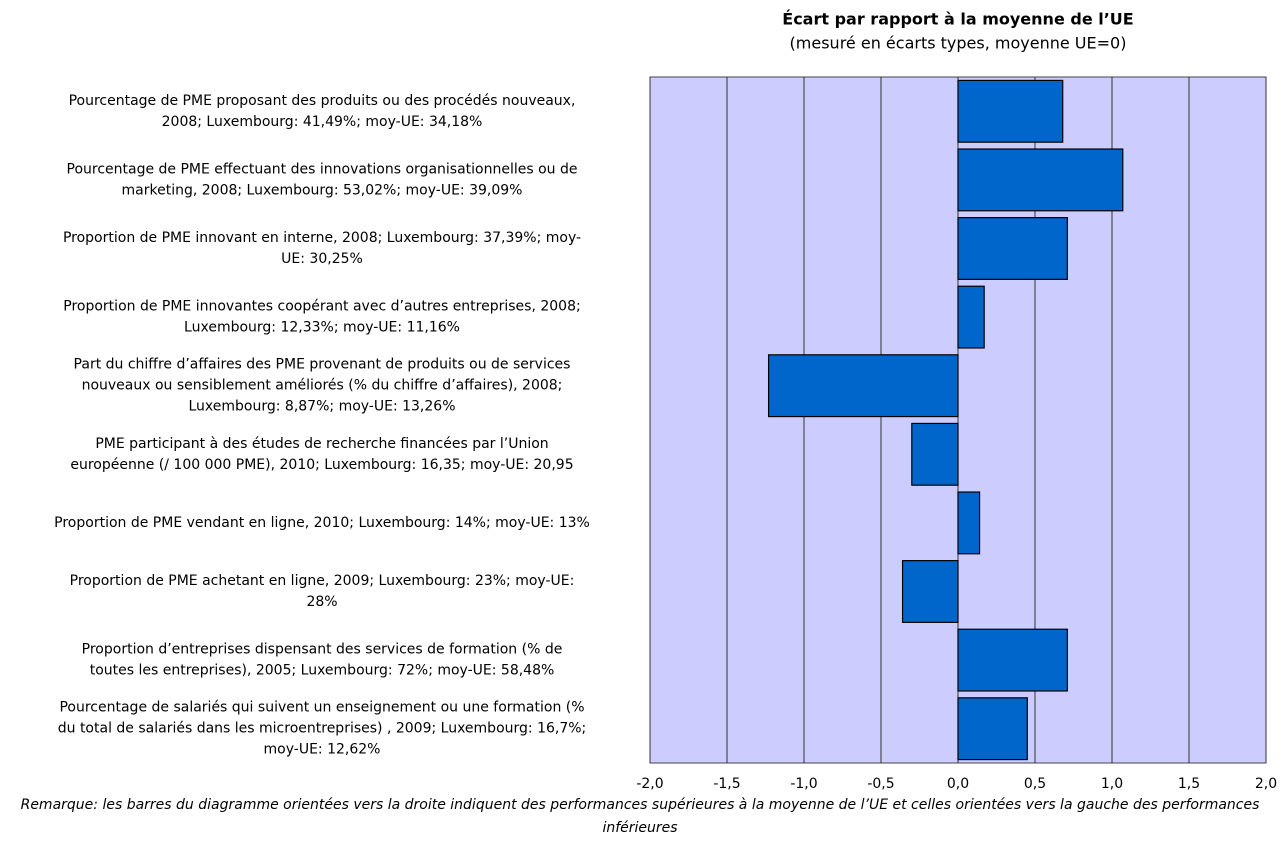 The width and height of the screenshot is (1281, 850). I want to click on x-tick-label: -1,5, so click(726, 783).